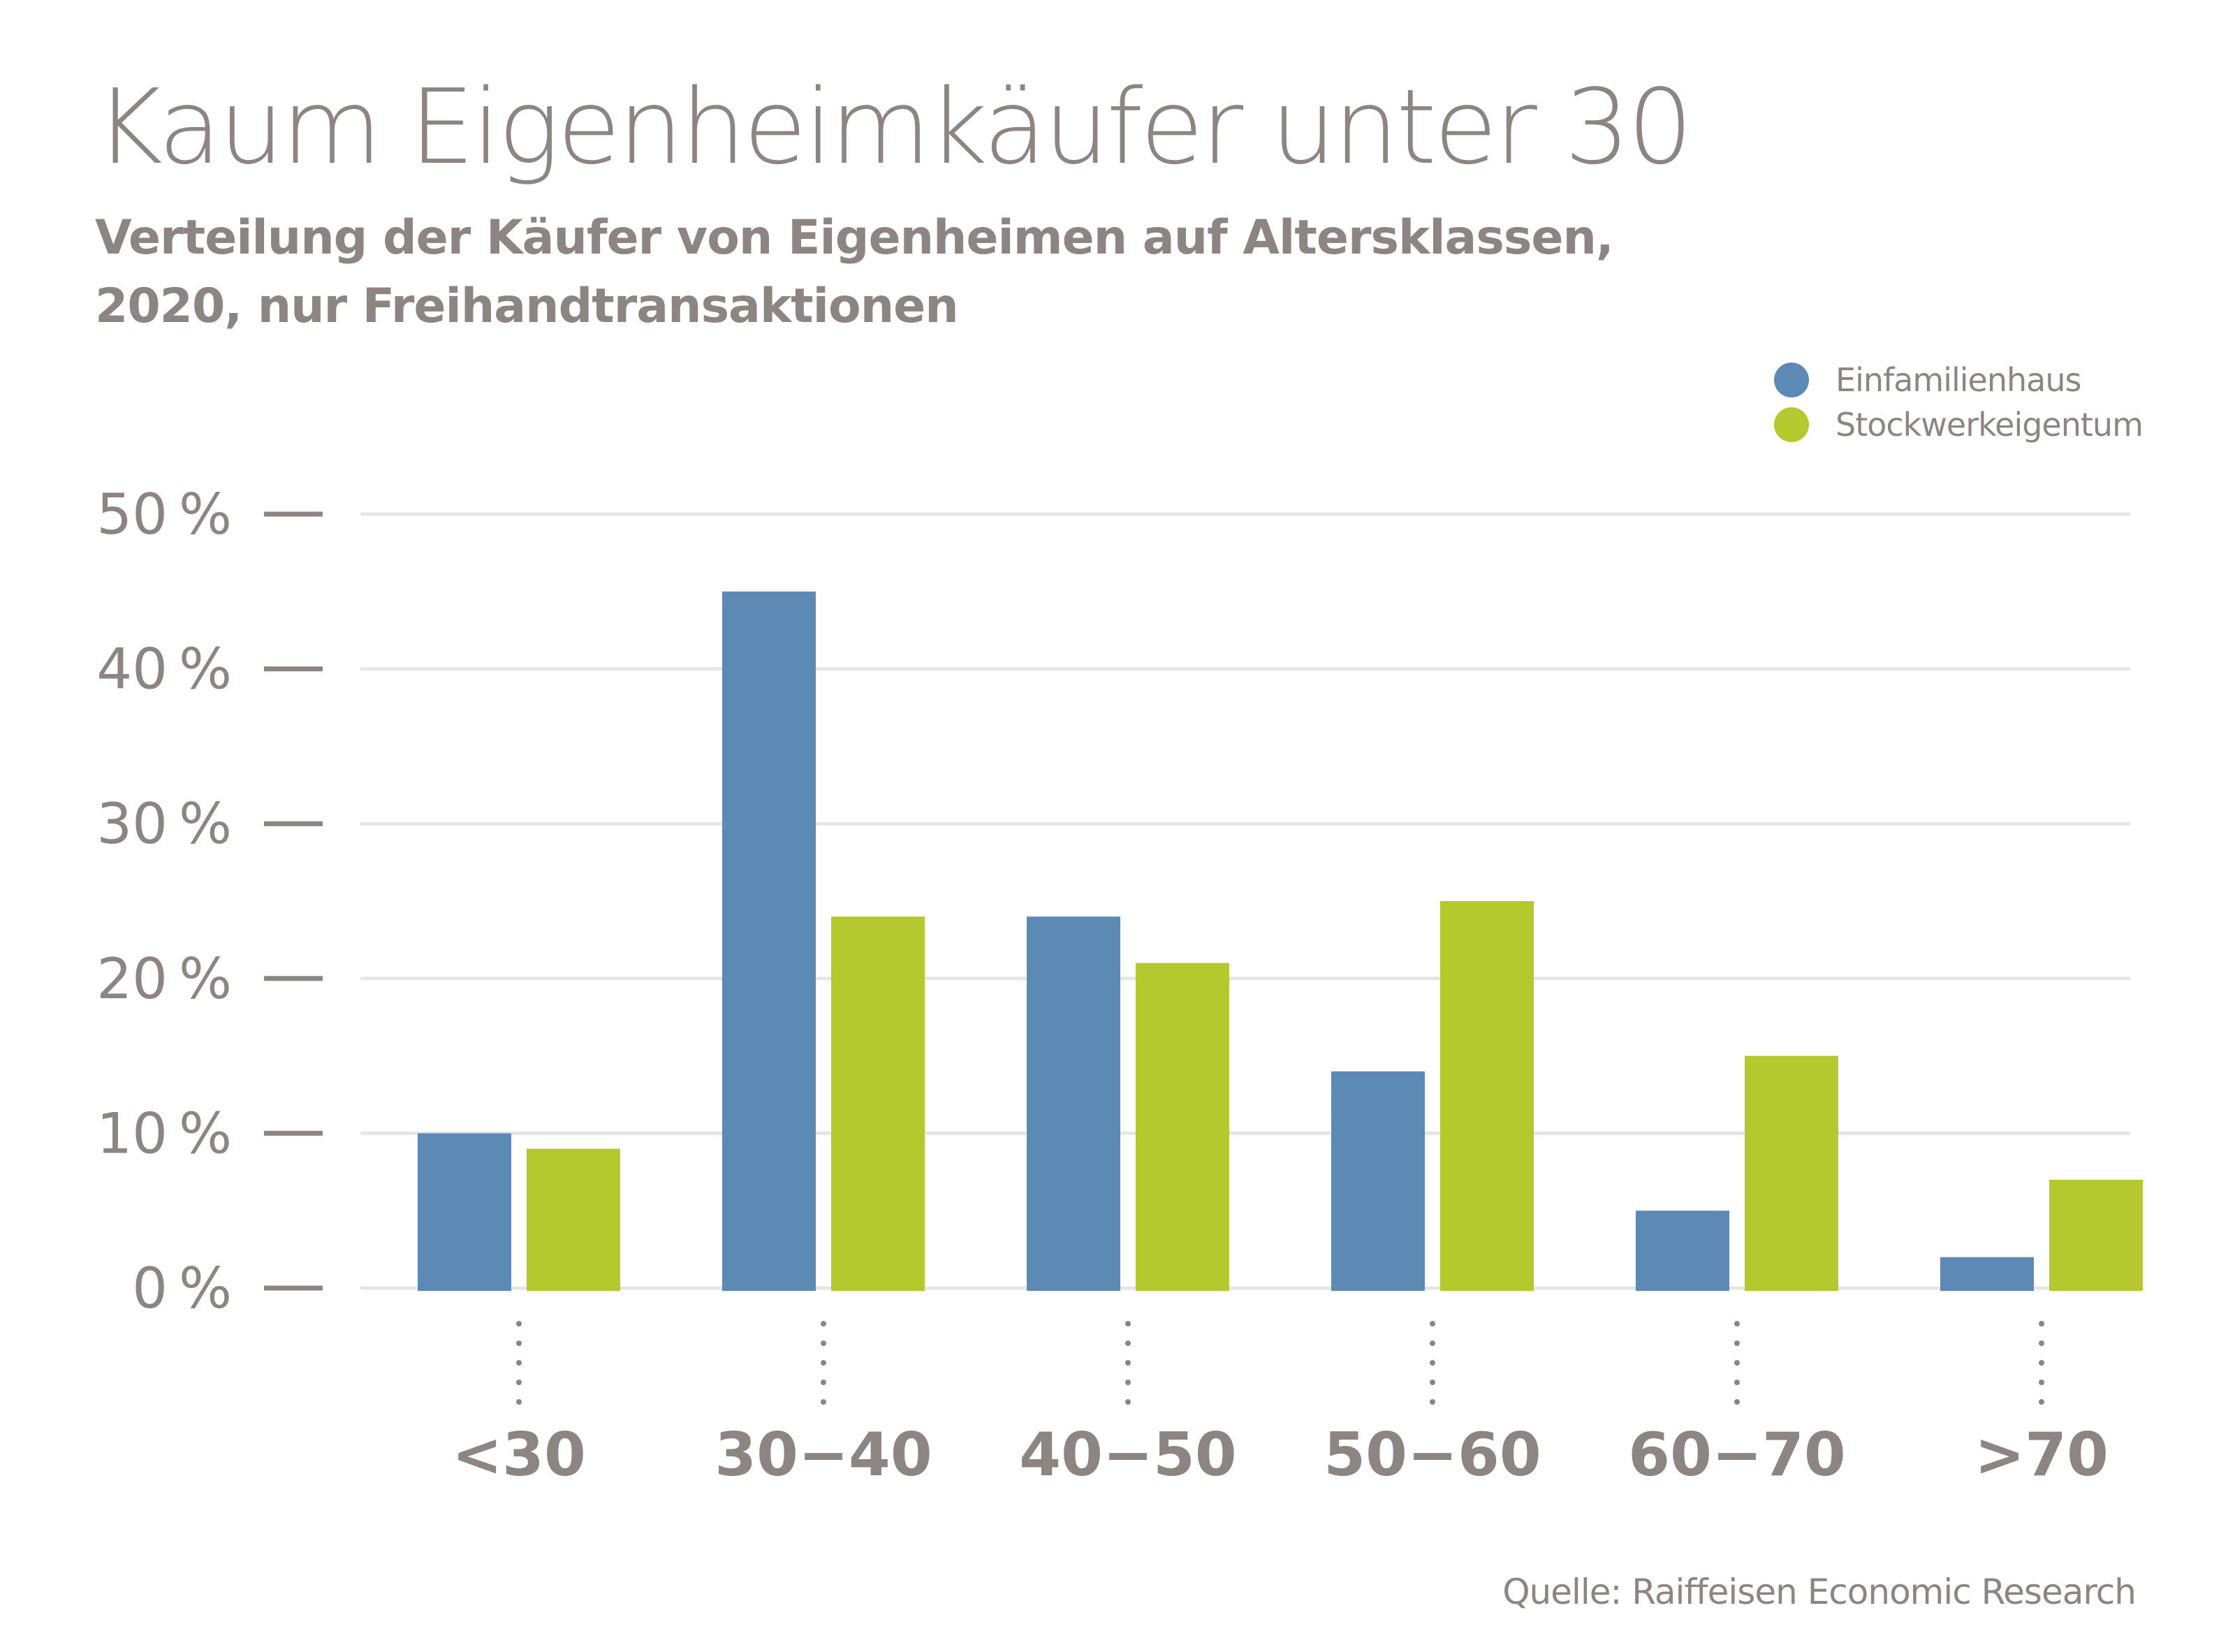  What do you see at coordinates (164, 669) in the screenshot?
I see `y-tick-label: 40 %` at bounding box center [164, 669].